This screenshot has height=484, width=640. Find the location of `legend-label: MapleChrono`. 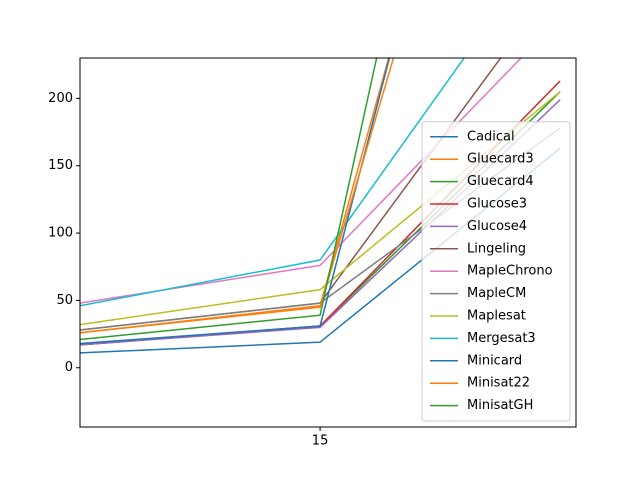

legend-label: MapleChrono is located at coordinates (510, 271).